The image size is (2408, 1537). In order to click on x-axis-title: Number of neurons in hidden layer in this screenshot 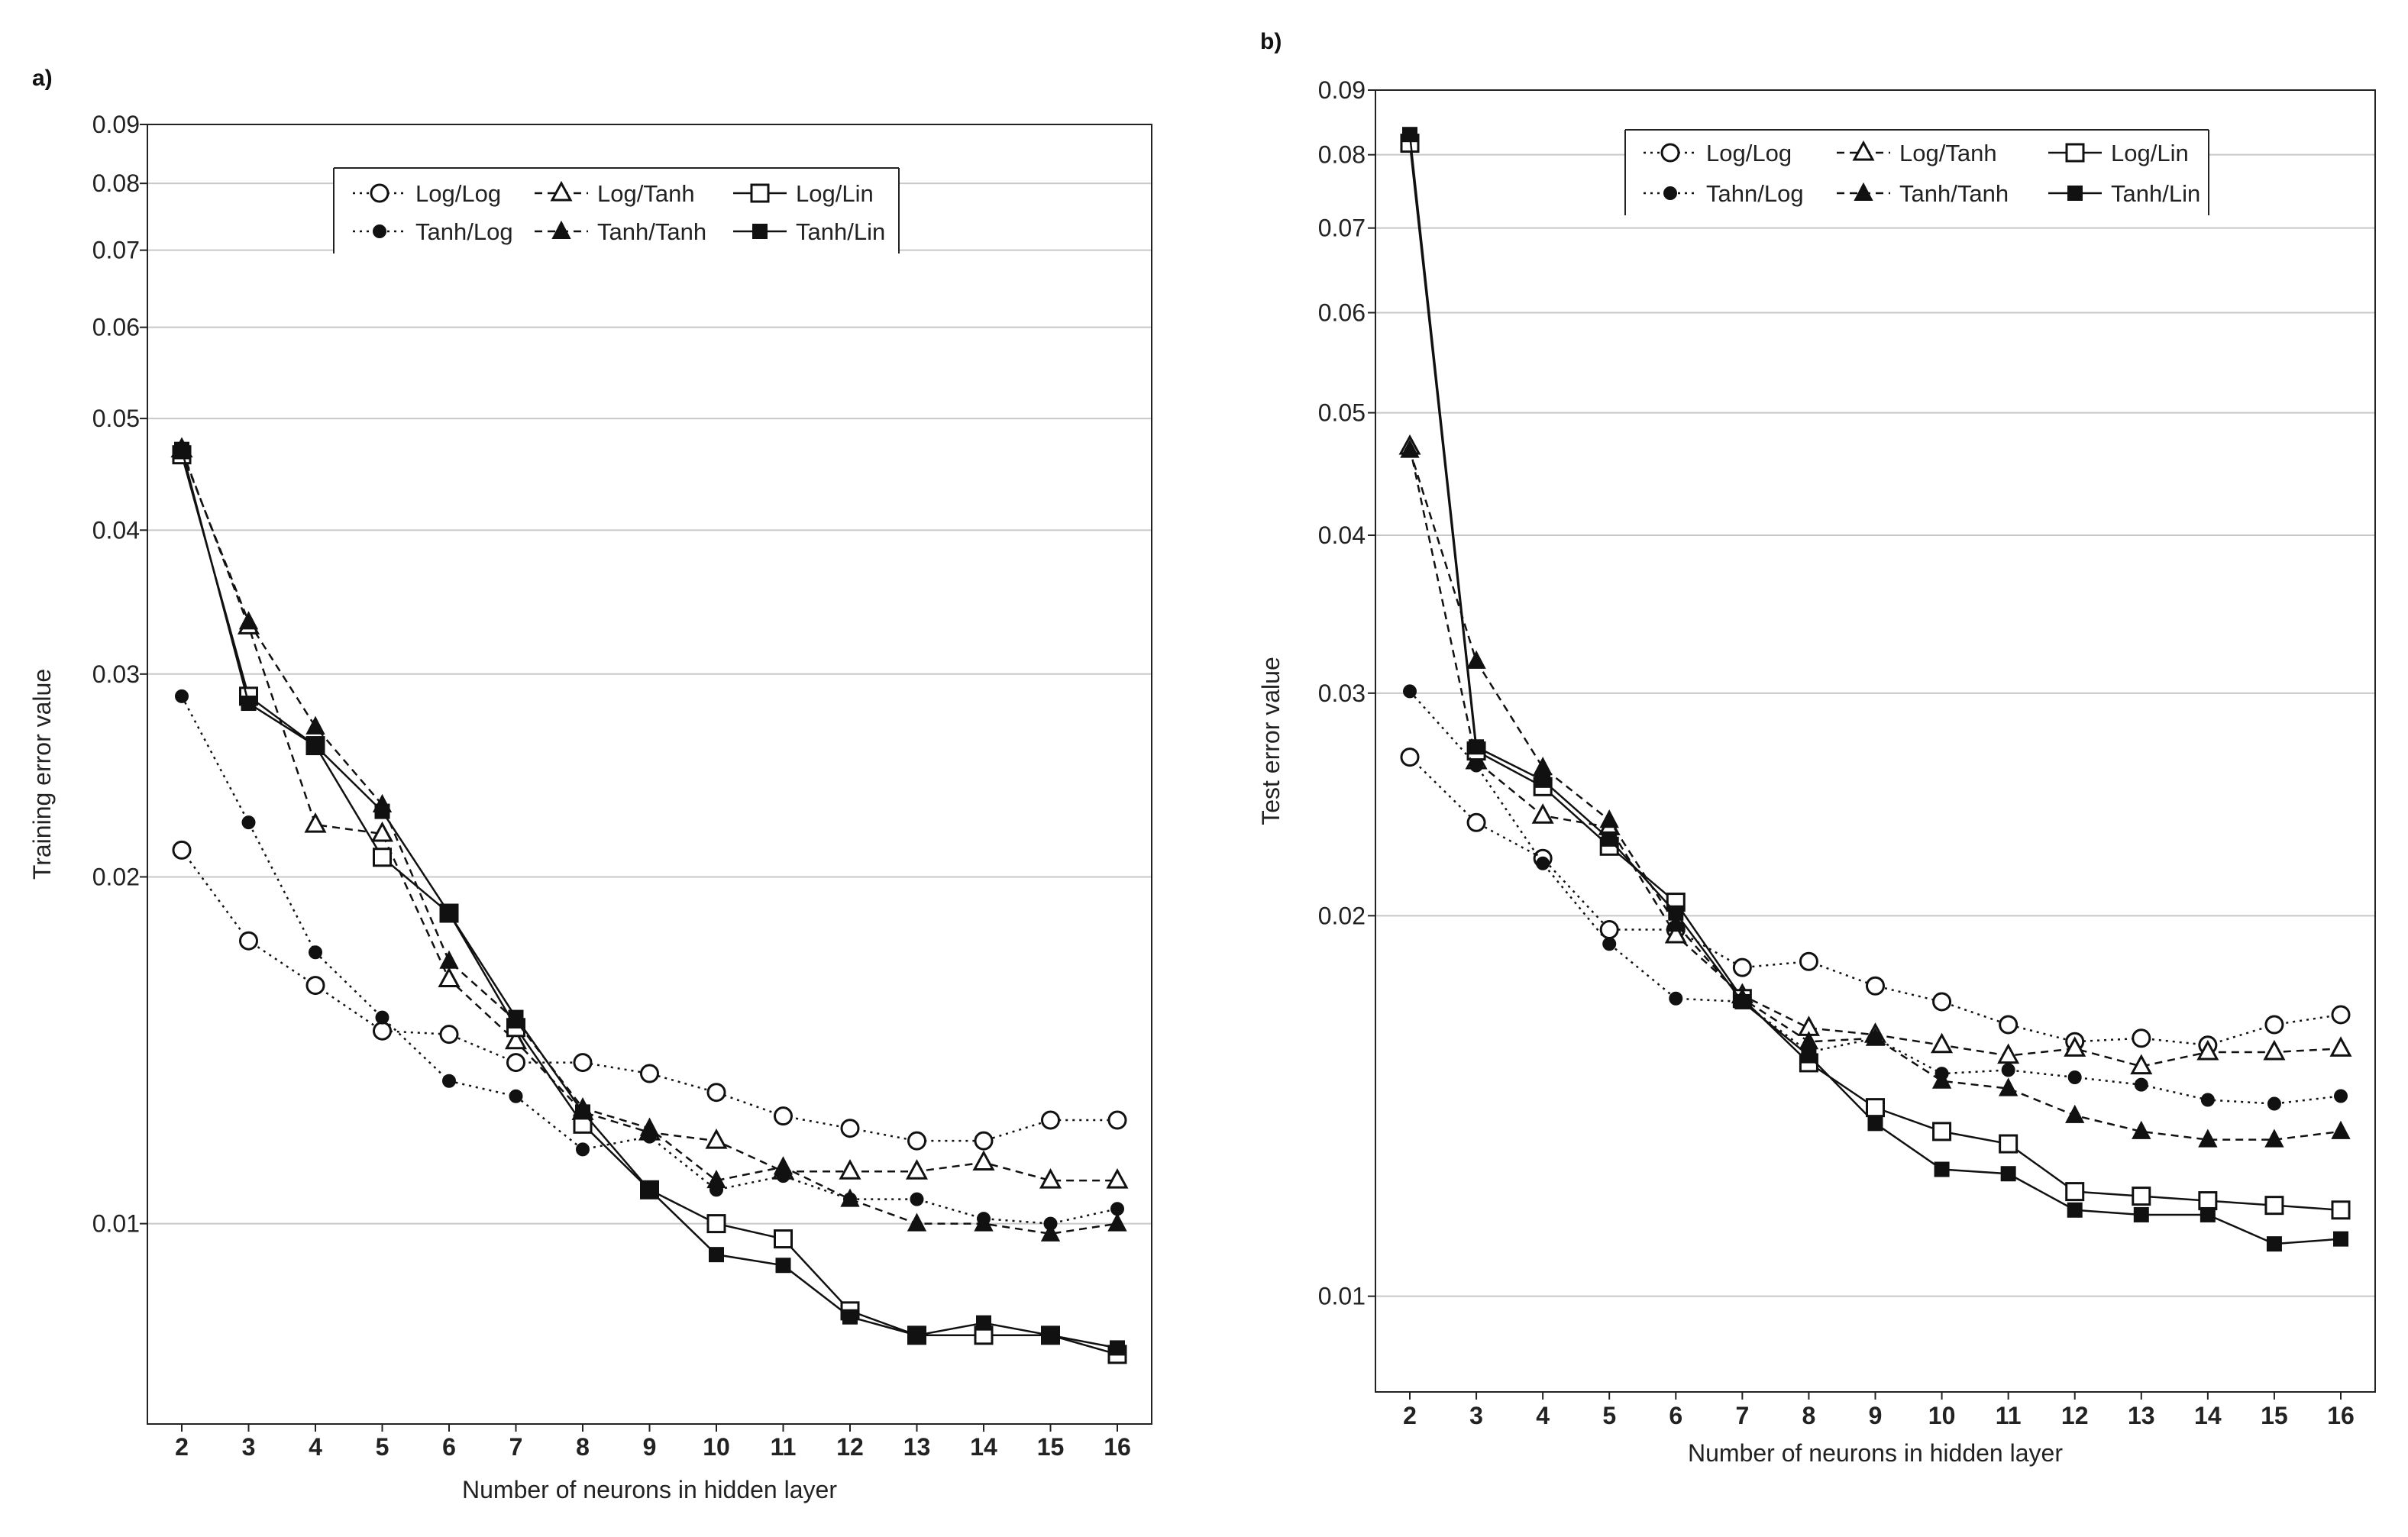, I will do `click(1875, 1453)`.